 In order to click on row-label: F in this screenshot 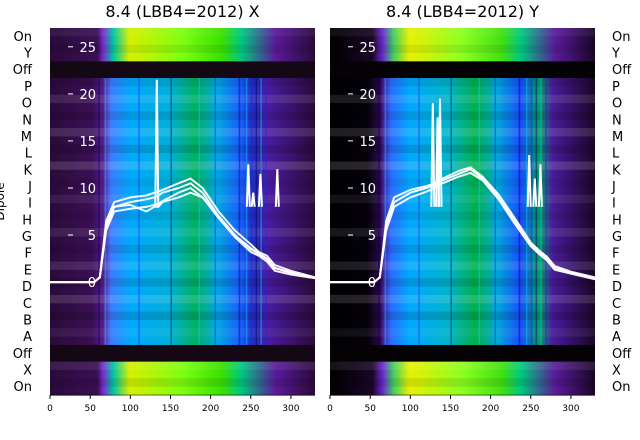, I will do `click(615, 254)`.